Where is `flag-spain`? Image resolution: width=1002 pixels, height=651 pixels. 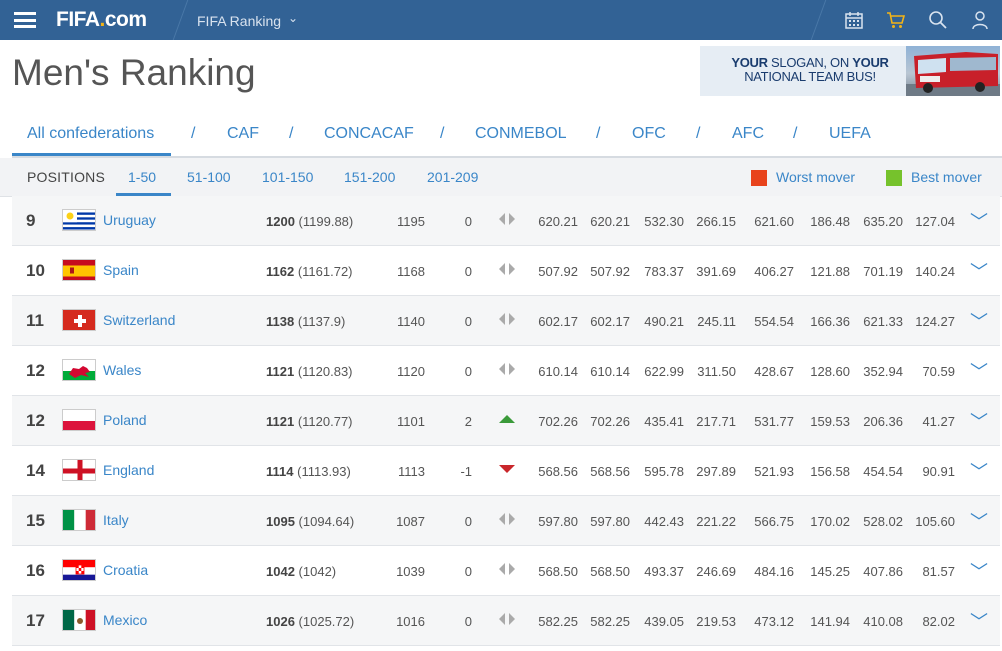 flag-spain is located at coordinates (79, 270).